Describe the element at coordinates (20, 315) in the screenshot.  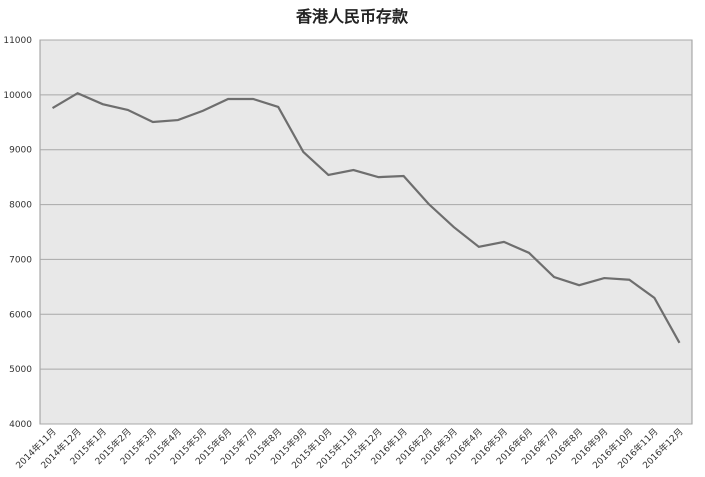
I see `y-tick-label: 6000` at that location.